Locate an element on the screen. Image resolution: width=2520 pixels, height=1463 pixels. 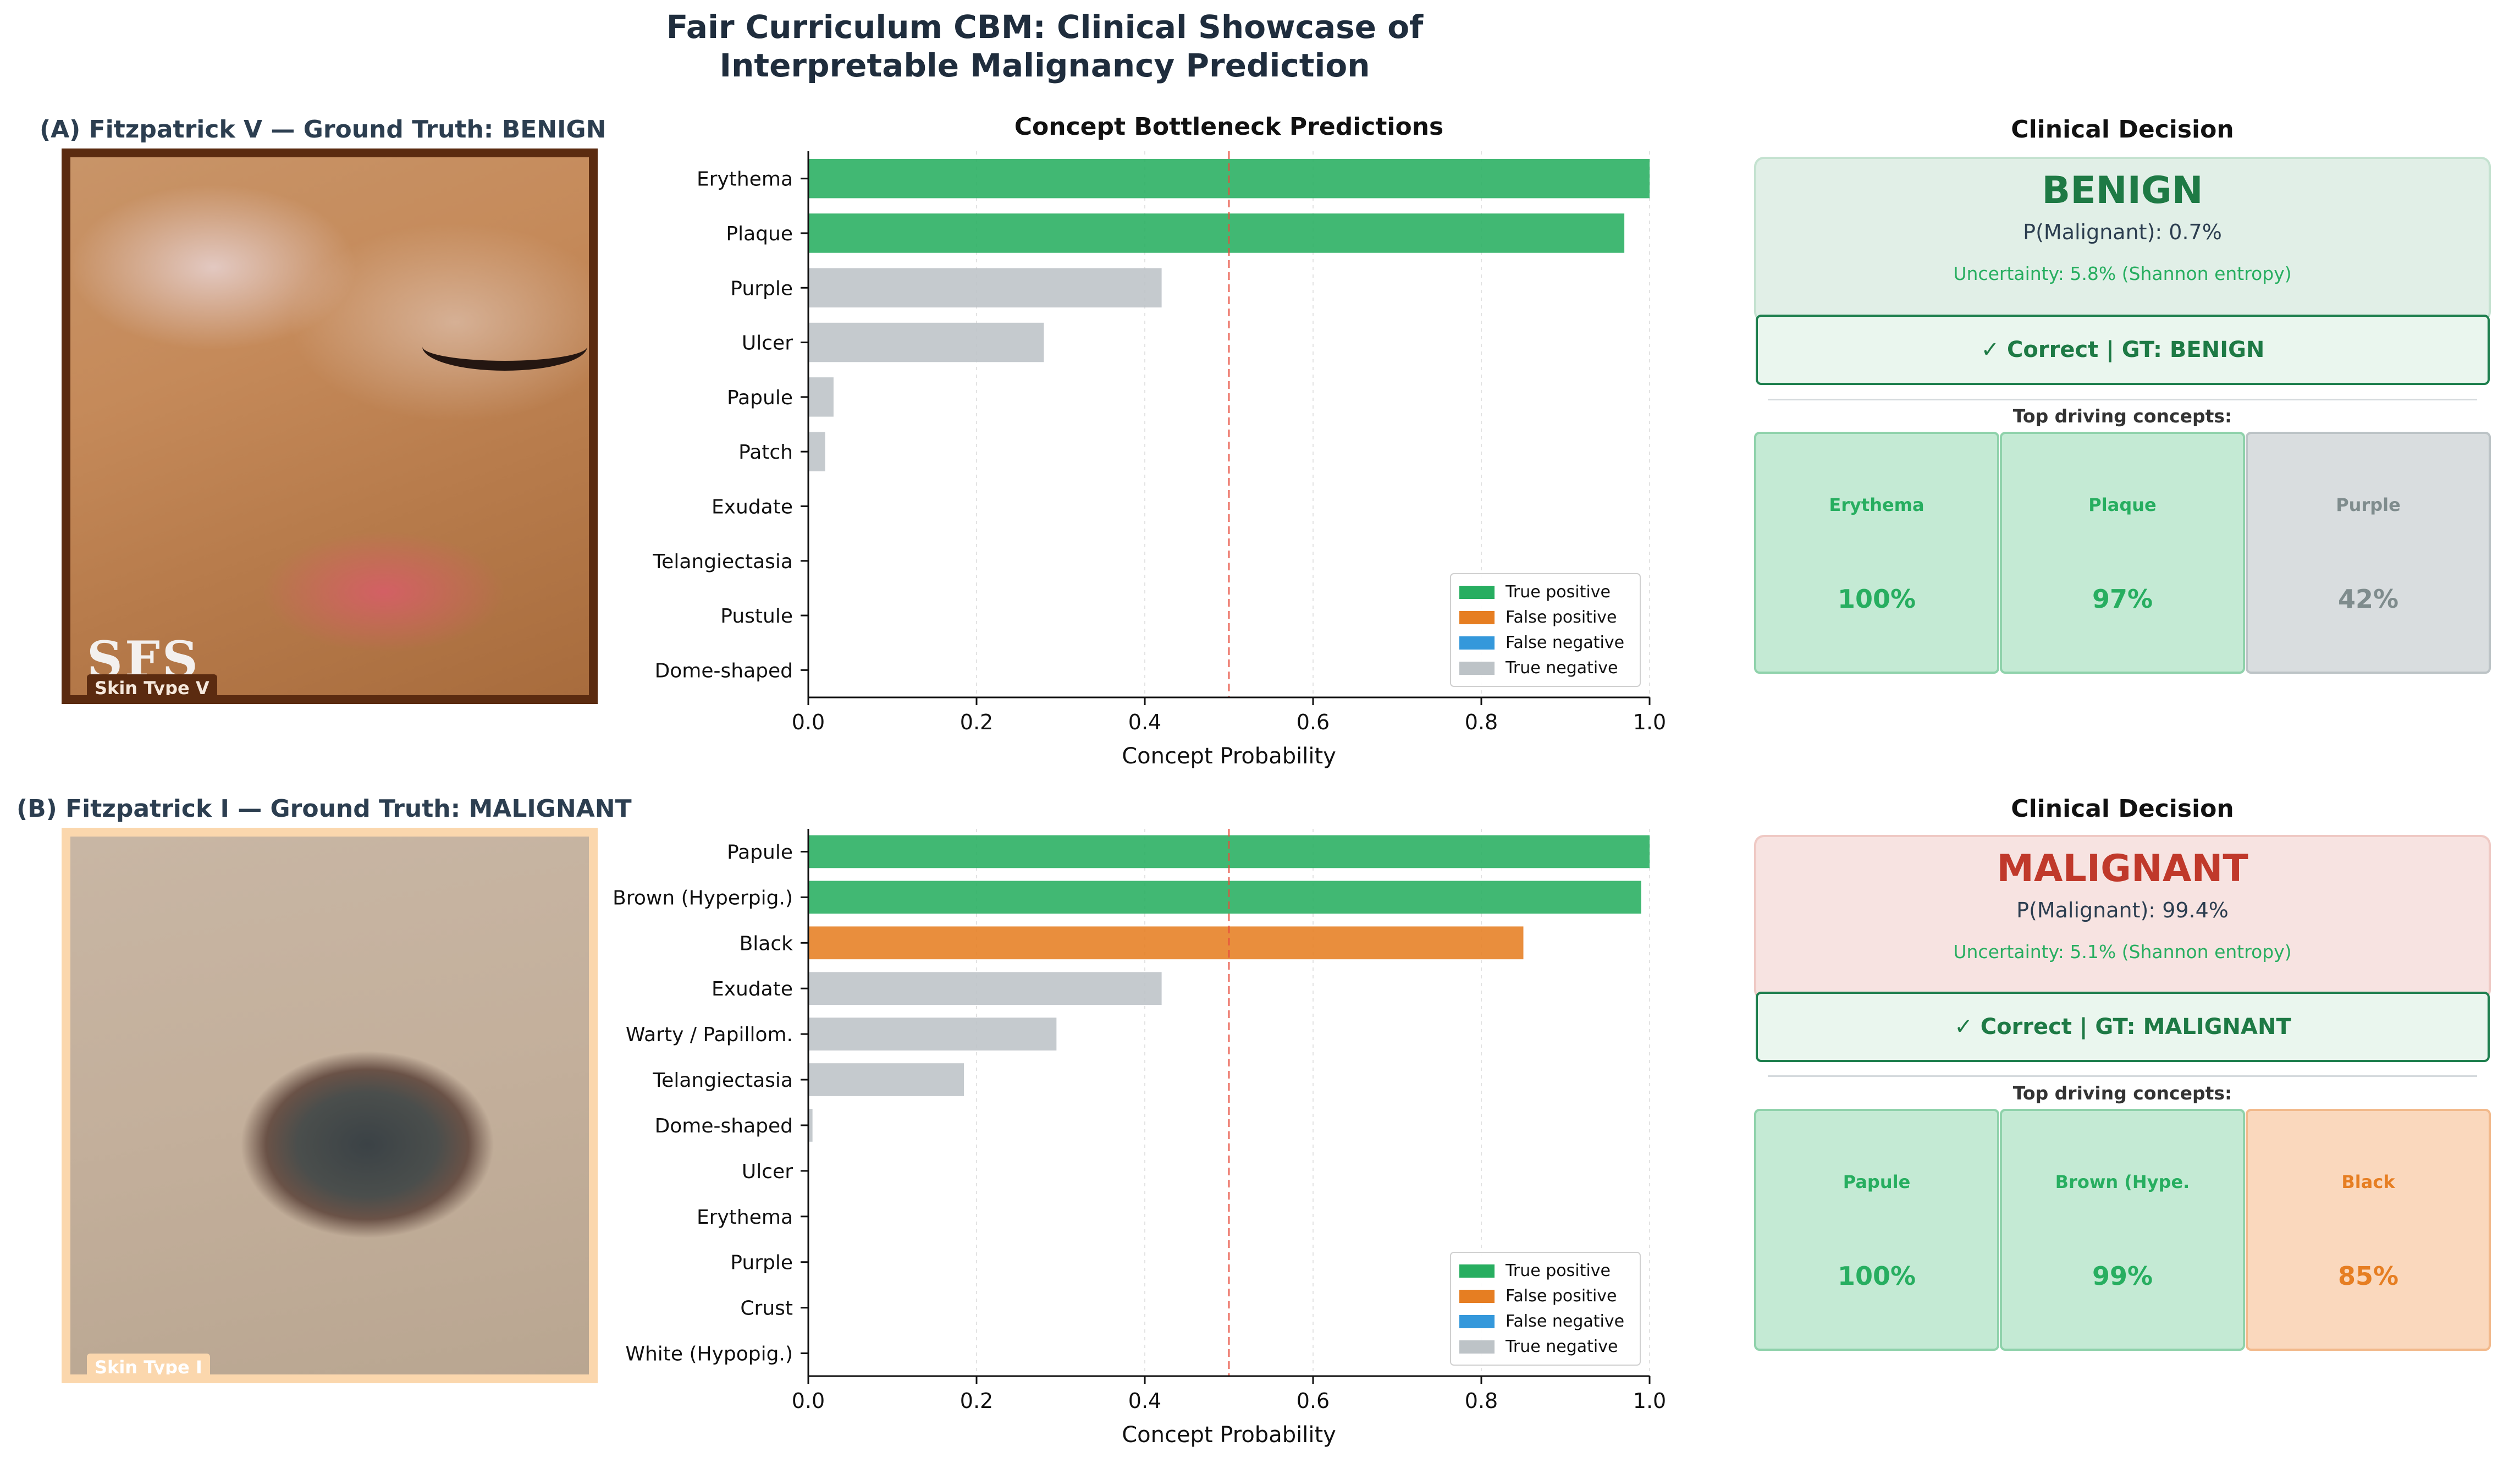
correct-badge-a: ✓ Correct | GT: BENIGN is located at coordinates (2123, 350).